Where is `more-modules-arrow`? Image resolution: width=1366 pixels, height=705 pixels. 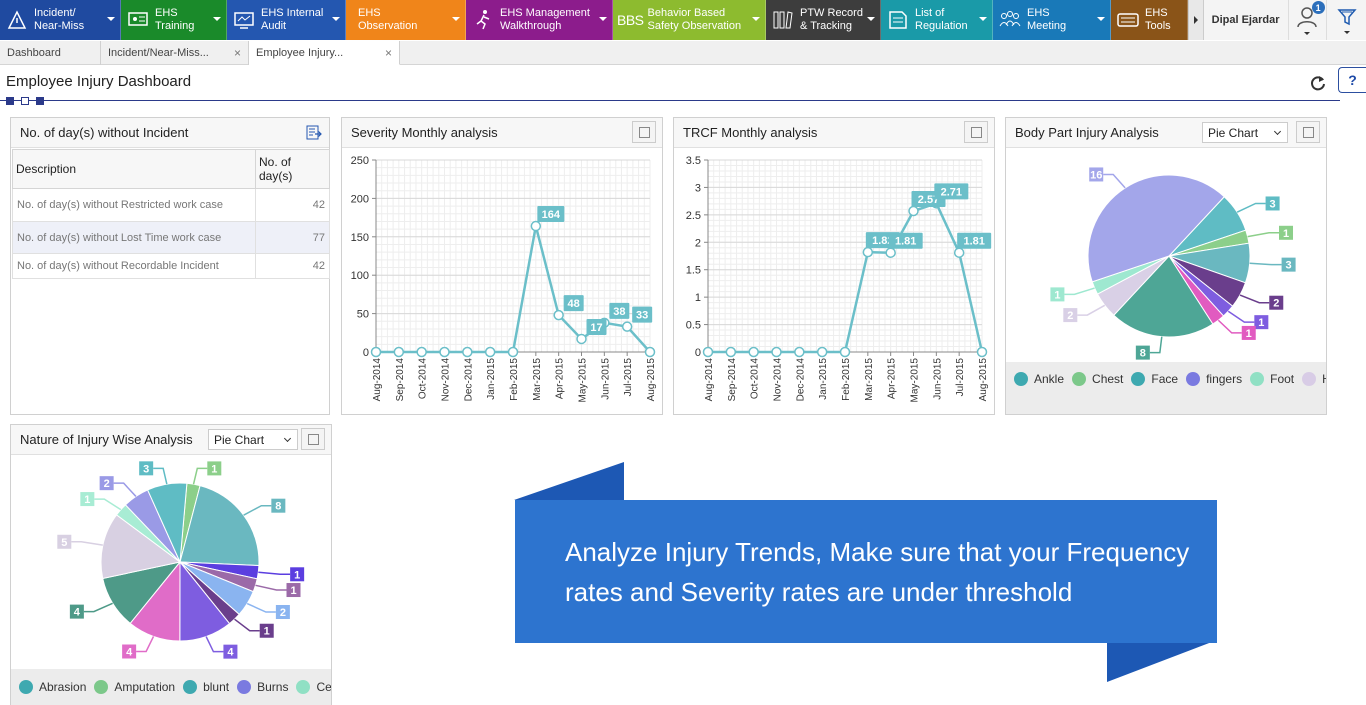
more-modules-arrow is located at coordinates (1196, 20).